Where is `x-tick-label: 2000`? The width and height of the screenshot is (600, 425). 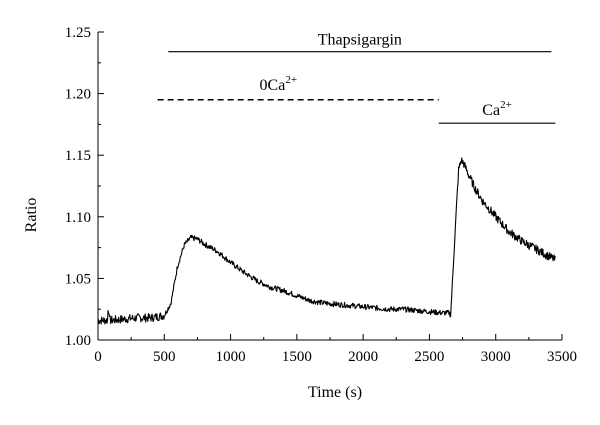 x-tick-label: 2000 is located at coordinates (363, 357).